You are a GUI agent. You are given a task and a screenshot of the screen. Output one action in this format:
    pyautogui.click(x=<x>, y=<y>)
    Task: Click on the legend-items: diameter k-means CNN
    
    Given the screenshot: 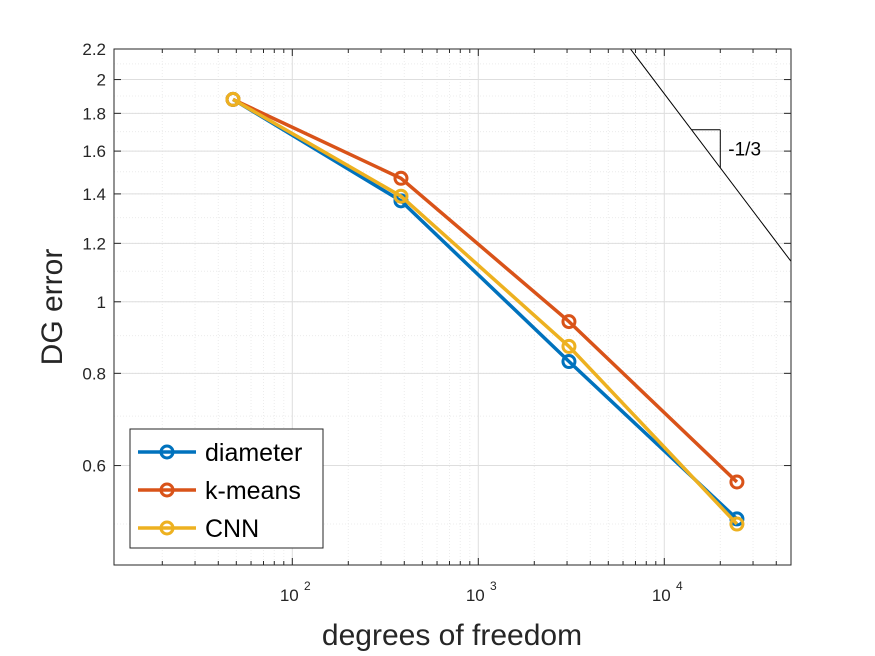 What is the action you would take?
    pyautogui.click(x=220, y=491)
    